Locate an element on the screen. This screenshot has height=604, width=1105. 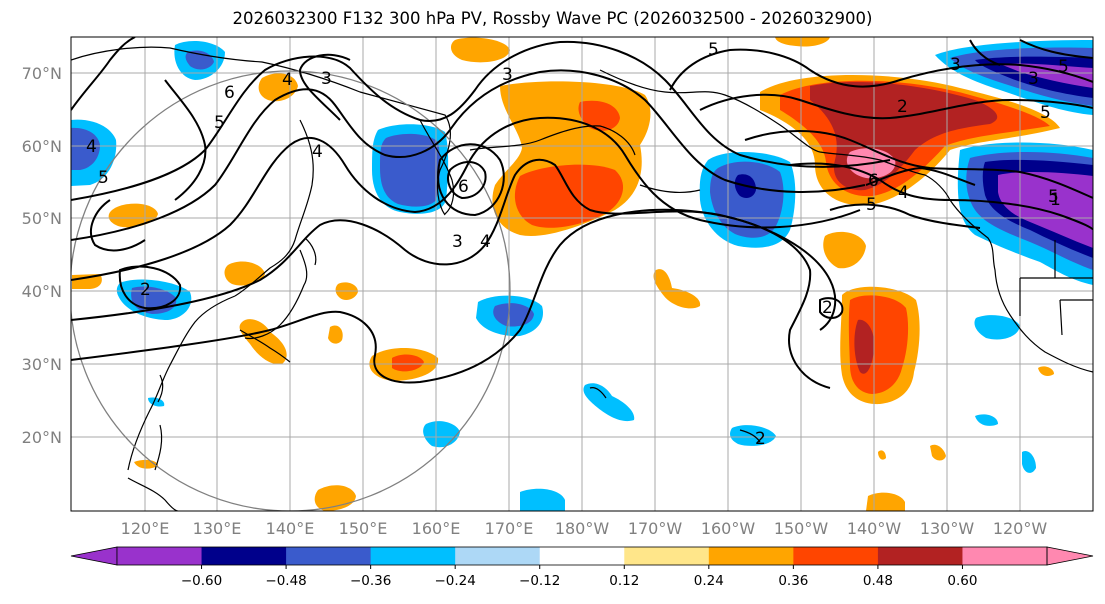
lon-label: 120°W is located at coordinates (1020, 528).